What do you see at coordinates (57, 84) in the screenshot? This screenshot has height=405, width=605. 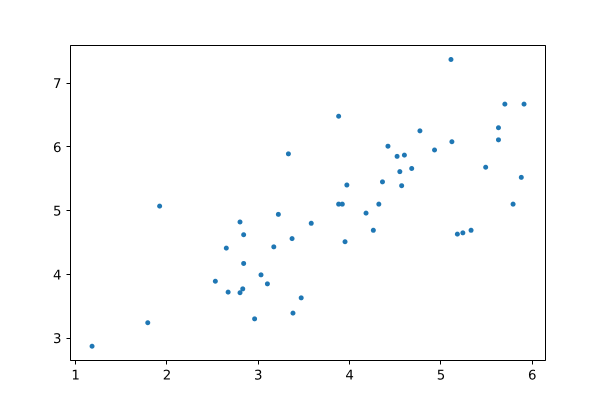 I see `y-tick-label: 7` at bounding box center [57, 84].